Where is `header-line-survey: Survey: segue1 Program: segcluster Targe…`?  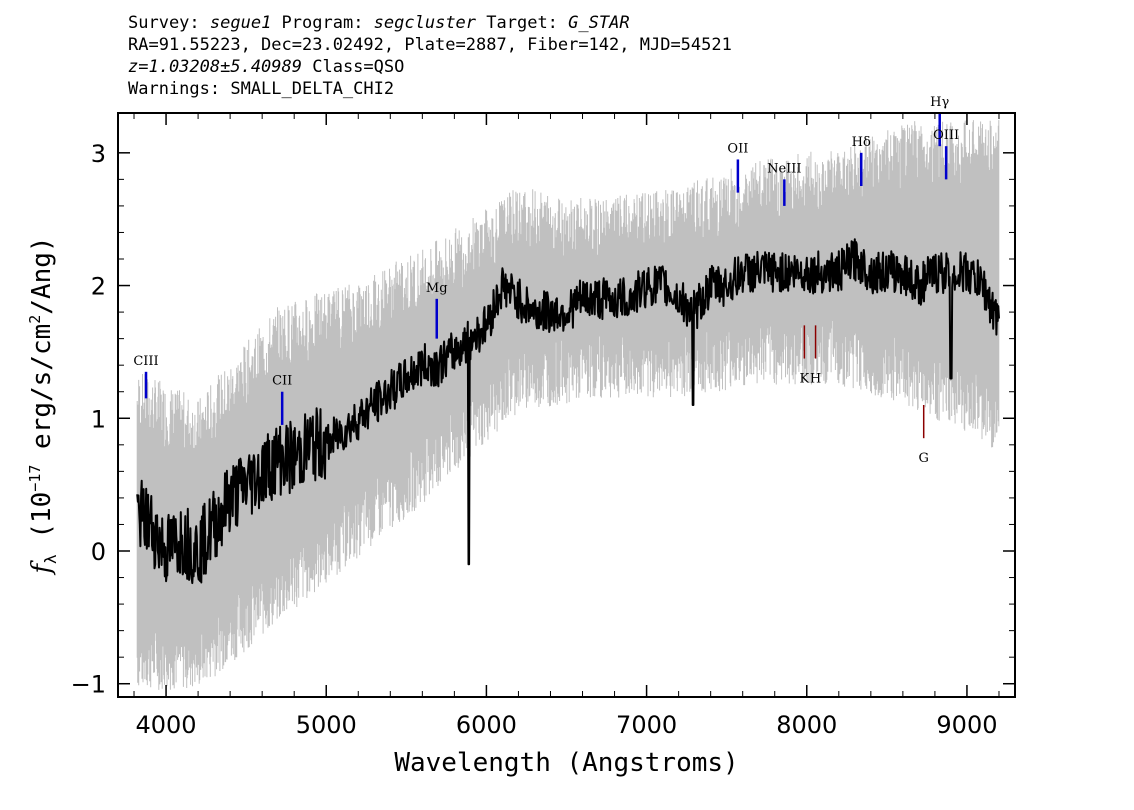
header-line-survey: Survey: segue1 Program: segcluster Targe… is located at coordinates (430, 23).